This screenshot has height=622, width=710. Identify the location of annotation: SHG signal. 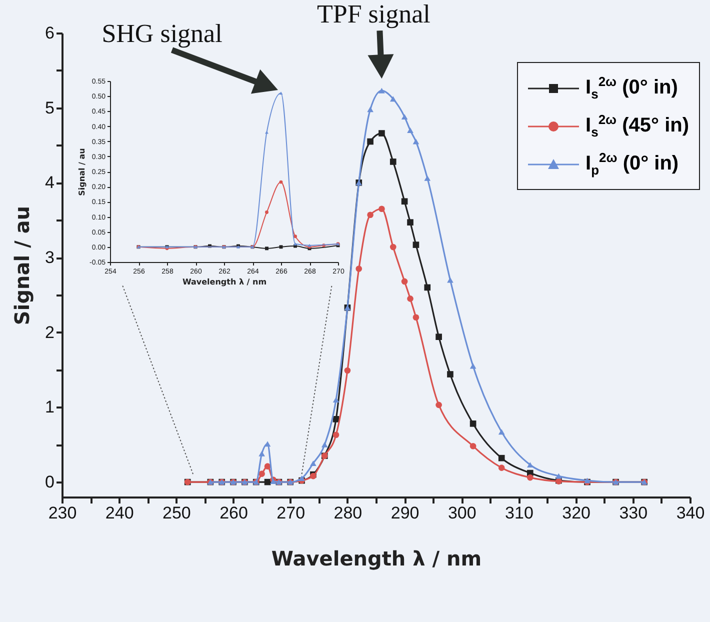
(162, 33).